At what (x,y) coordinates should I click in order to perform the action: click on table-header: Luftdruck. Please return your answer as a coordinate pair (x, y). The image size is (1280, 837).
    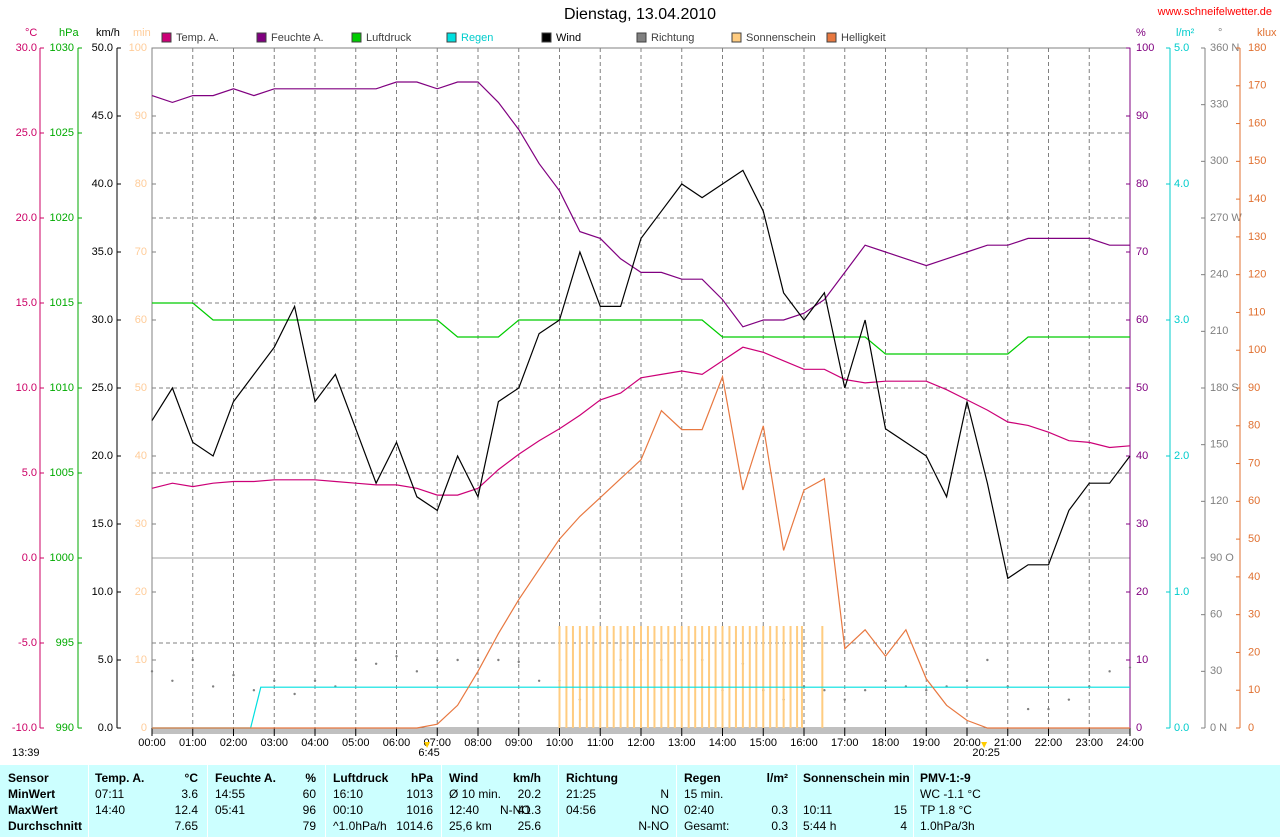
    Looking at the image, I should click on (361, 778).